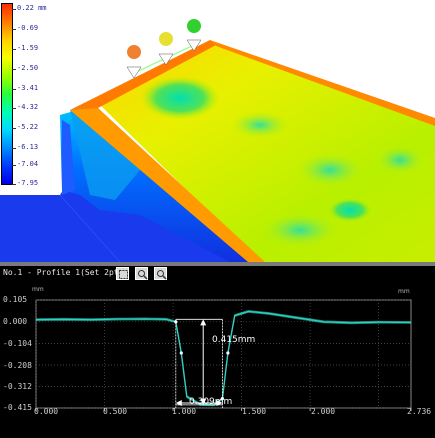 The height and width of the screenshot is (438, 435). I want to click on y-tick-label: 0.000, so click(15, 321).